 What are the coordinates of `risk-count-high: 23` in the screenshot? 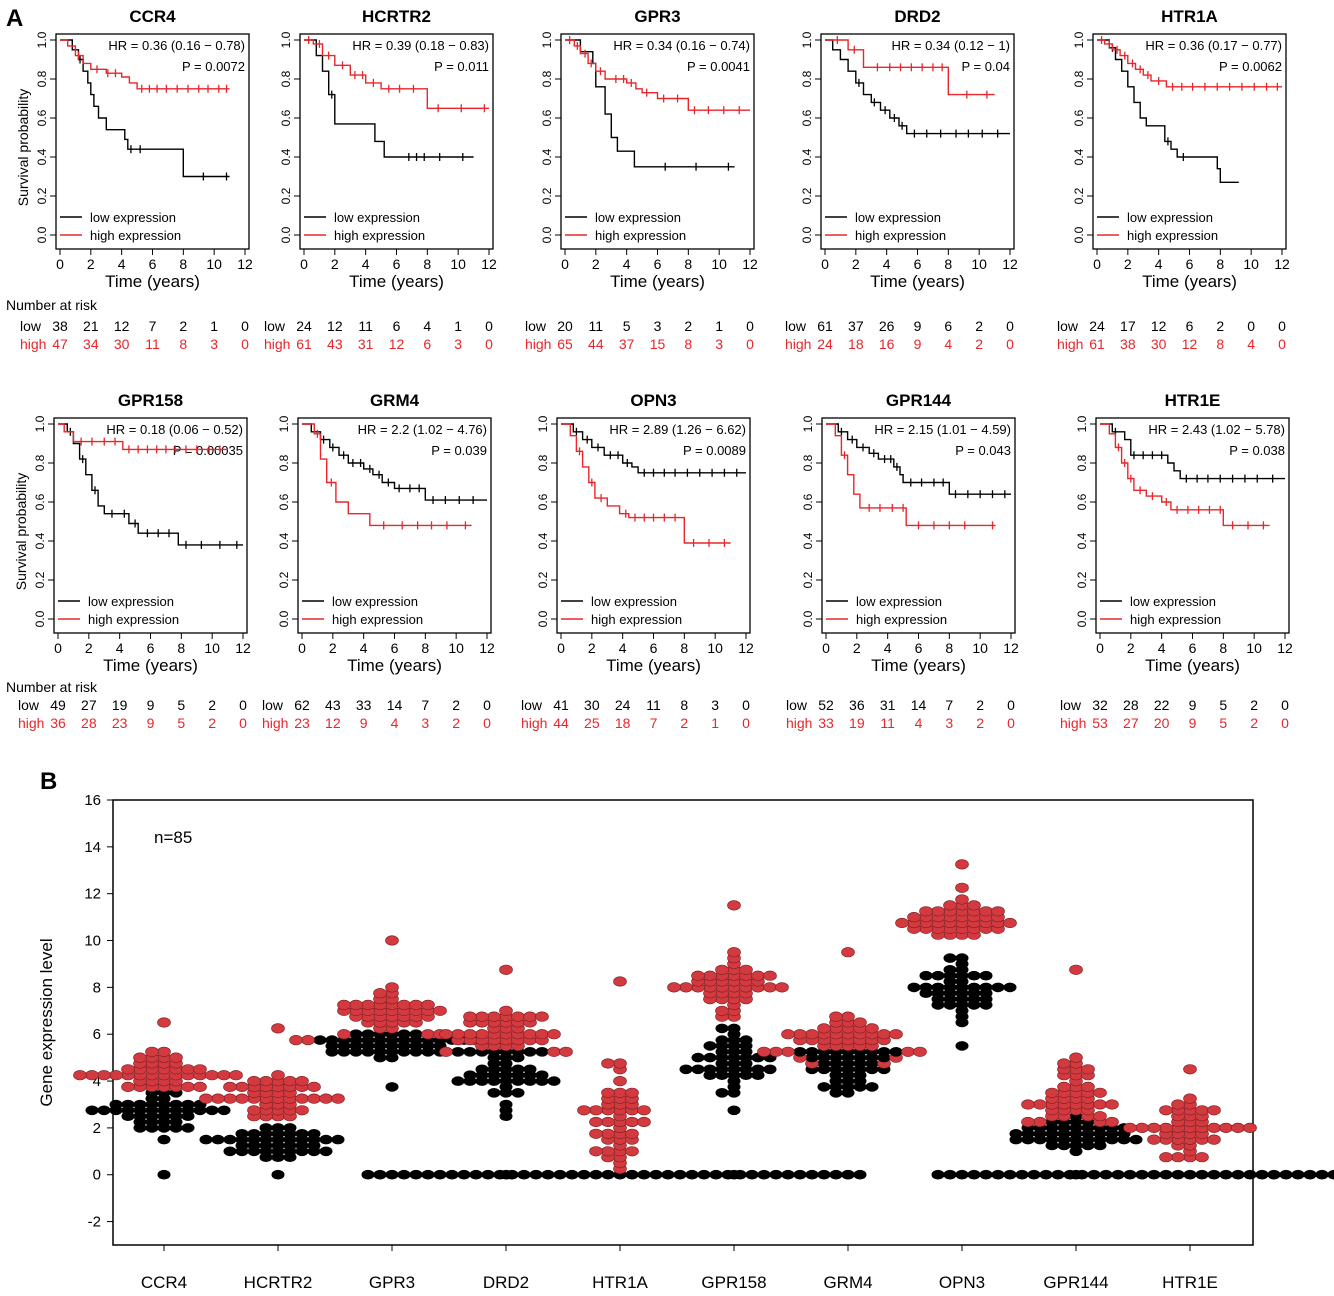 It's located at (120, 723).